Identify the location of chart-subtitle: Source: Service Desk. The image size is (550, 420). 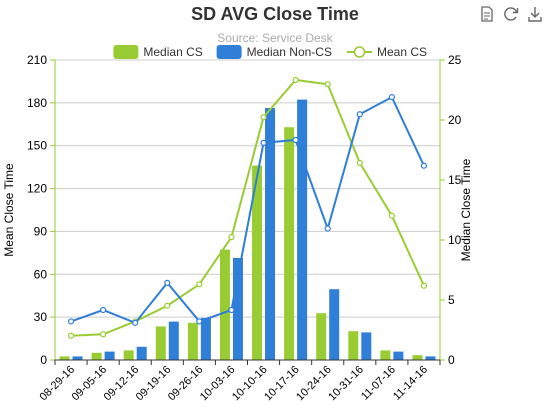
(275, 38).